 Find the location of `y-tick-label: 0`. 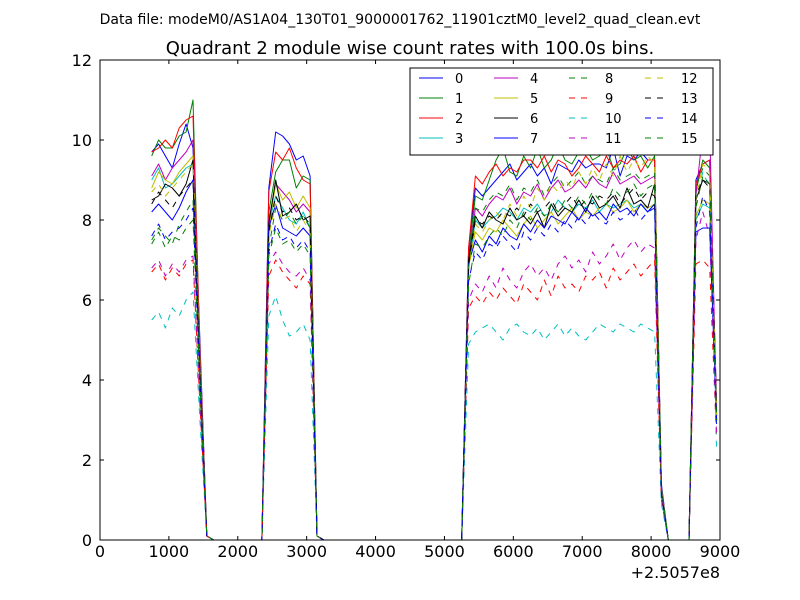

y-tick-label: 0 is located at coordinates (87, 540).